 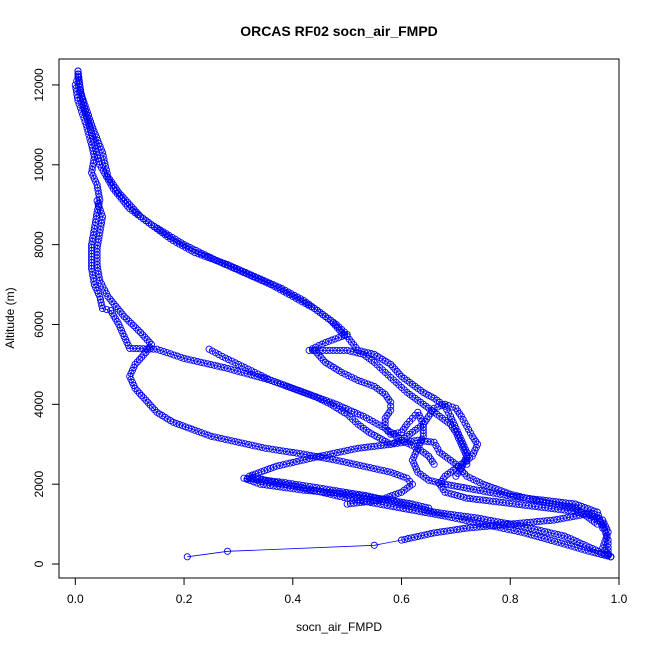 What do you see at coordinates (39, 244) in the screenshot?
I see `y-tick-label: 8000` at bounding box center [39, 244].